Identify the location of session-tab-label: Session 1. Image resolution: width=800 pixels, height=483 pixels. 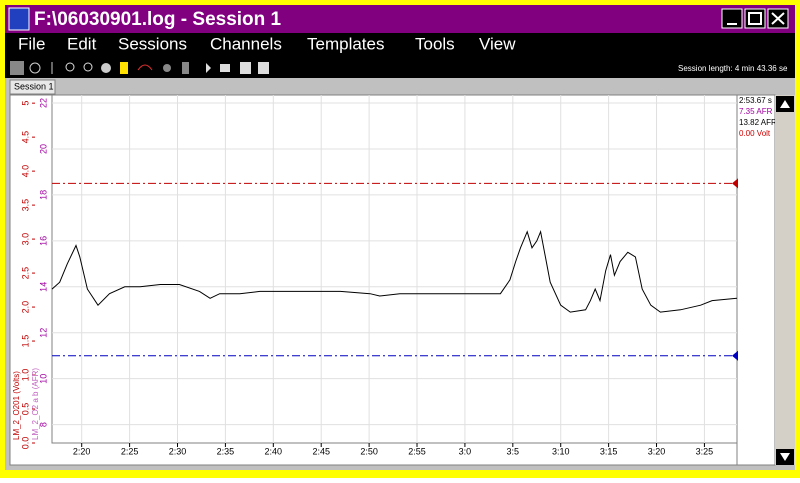
(34, 86).